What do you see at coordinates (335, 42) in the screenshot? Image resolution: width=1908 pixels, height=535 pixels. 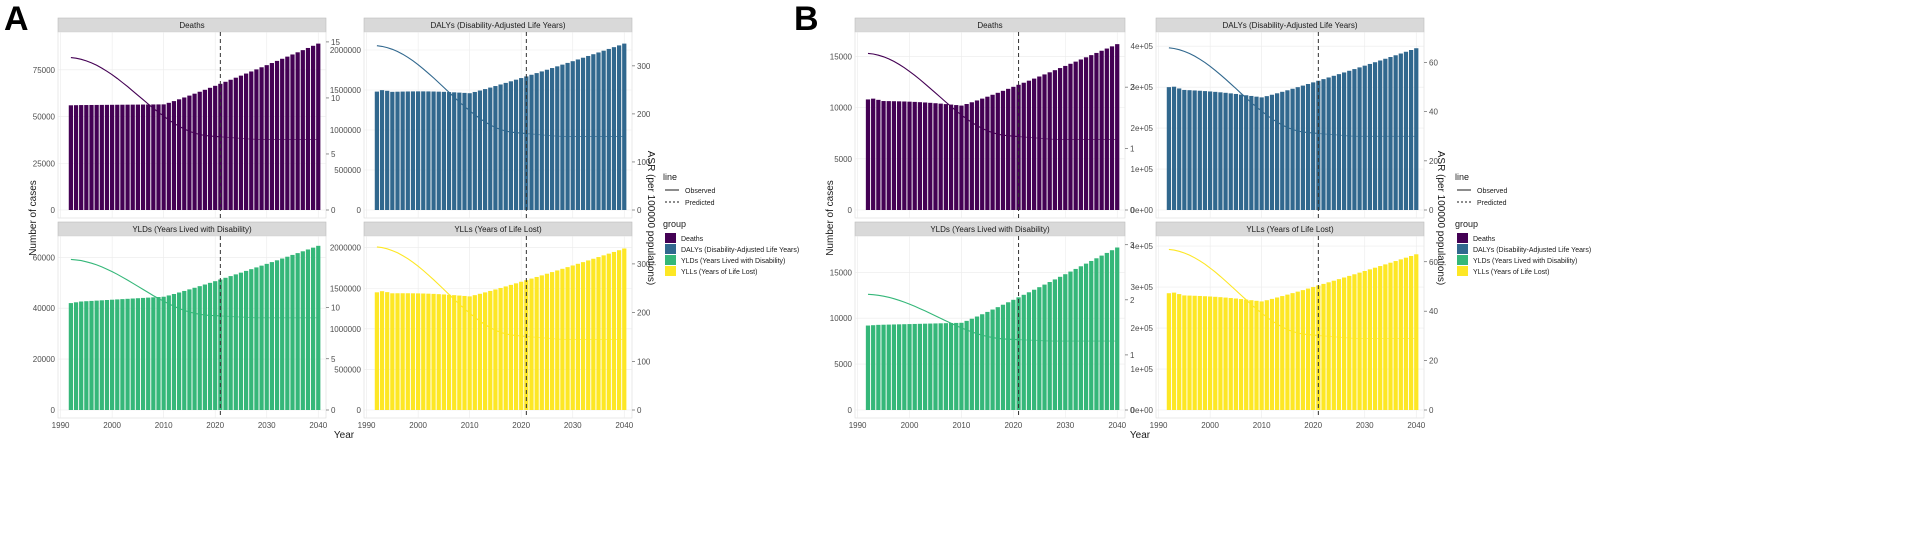 I see `y2-tick-label: 15` at bounding box center [335, 42].